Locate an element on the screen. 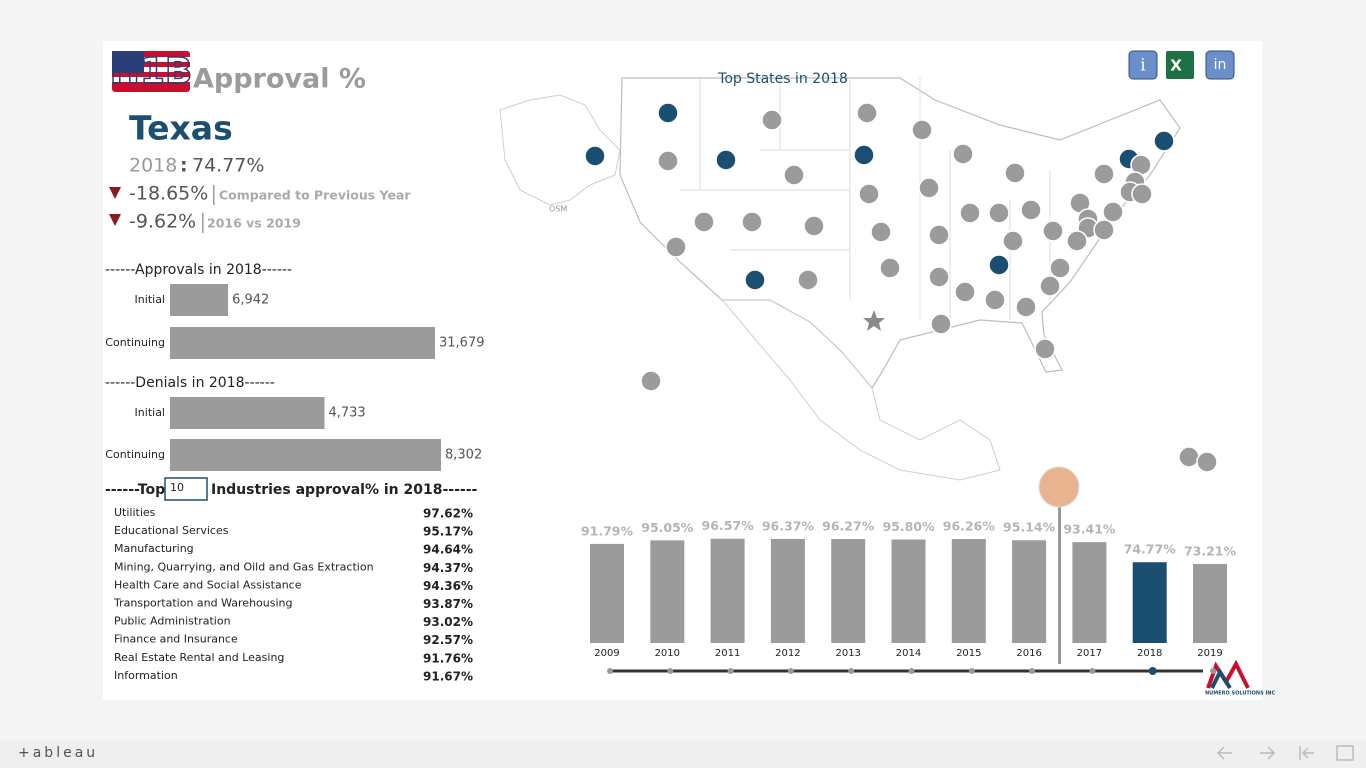 The image size is (1366, 768). info-button is located at coordinates (1143, 65).